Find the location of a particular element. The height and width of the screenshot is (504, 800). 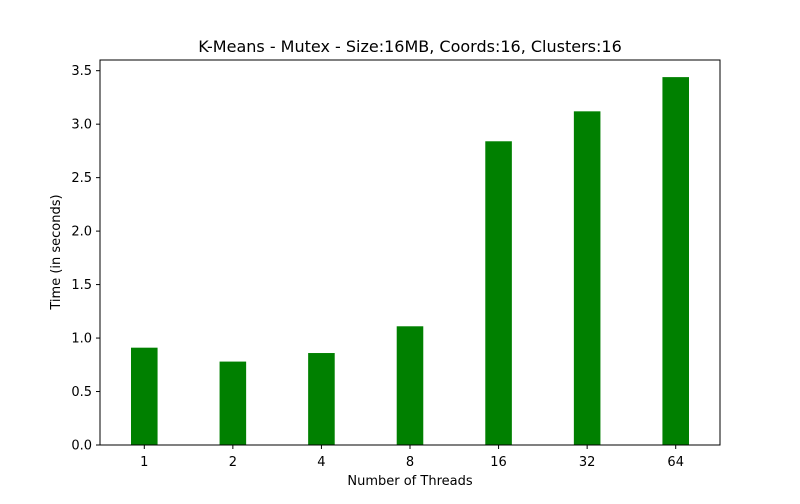

x-tick-label: 8 is located at coordinates (410, 462).